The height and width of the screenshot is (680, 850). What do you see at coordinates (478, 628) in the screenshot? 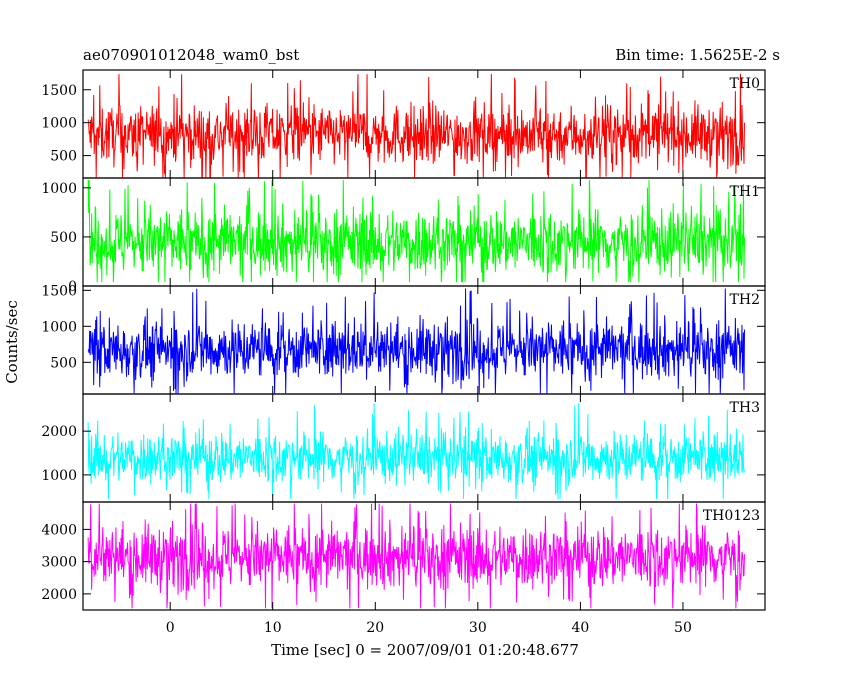
I see `x-tick-label: 30` at bounding box center [478, 628].